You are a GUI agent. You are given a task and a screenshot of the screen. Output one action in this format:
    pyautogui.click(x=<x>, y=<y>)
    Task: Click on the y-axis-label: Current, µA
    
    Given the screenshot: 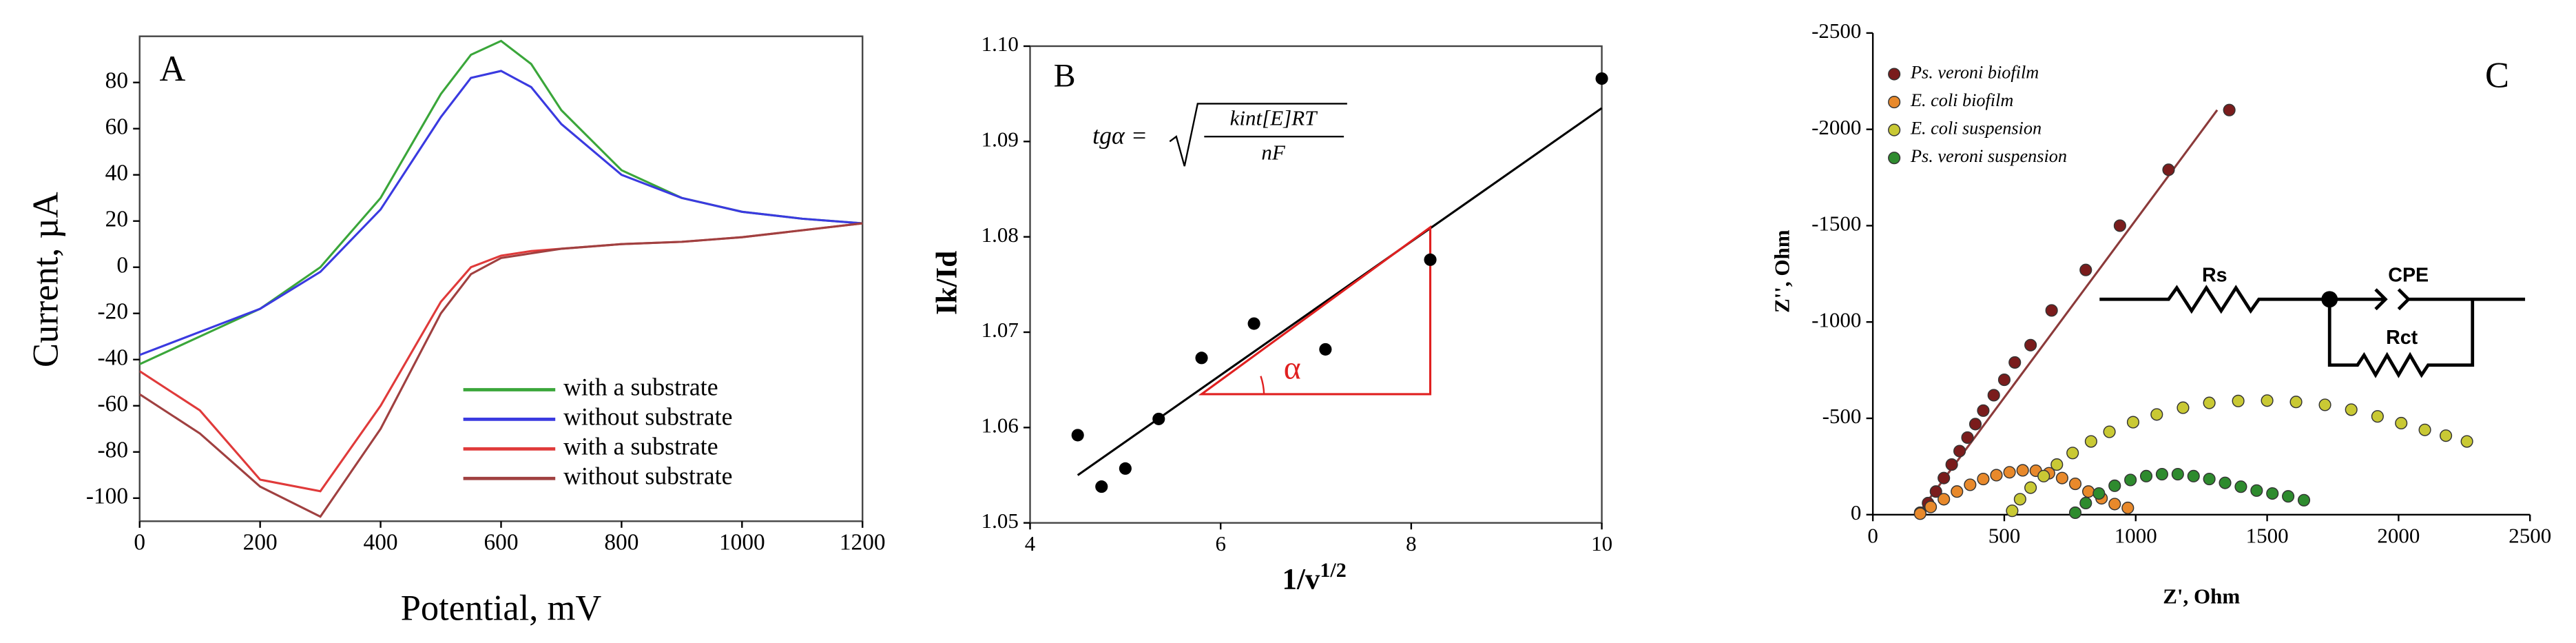 What is the action you would take?
    pyautogui.click(x=46, y=279)
    